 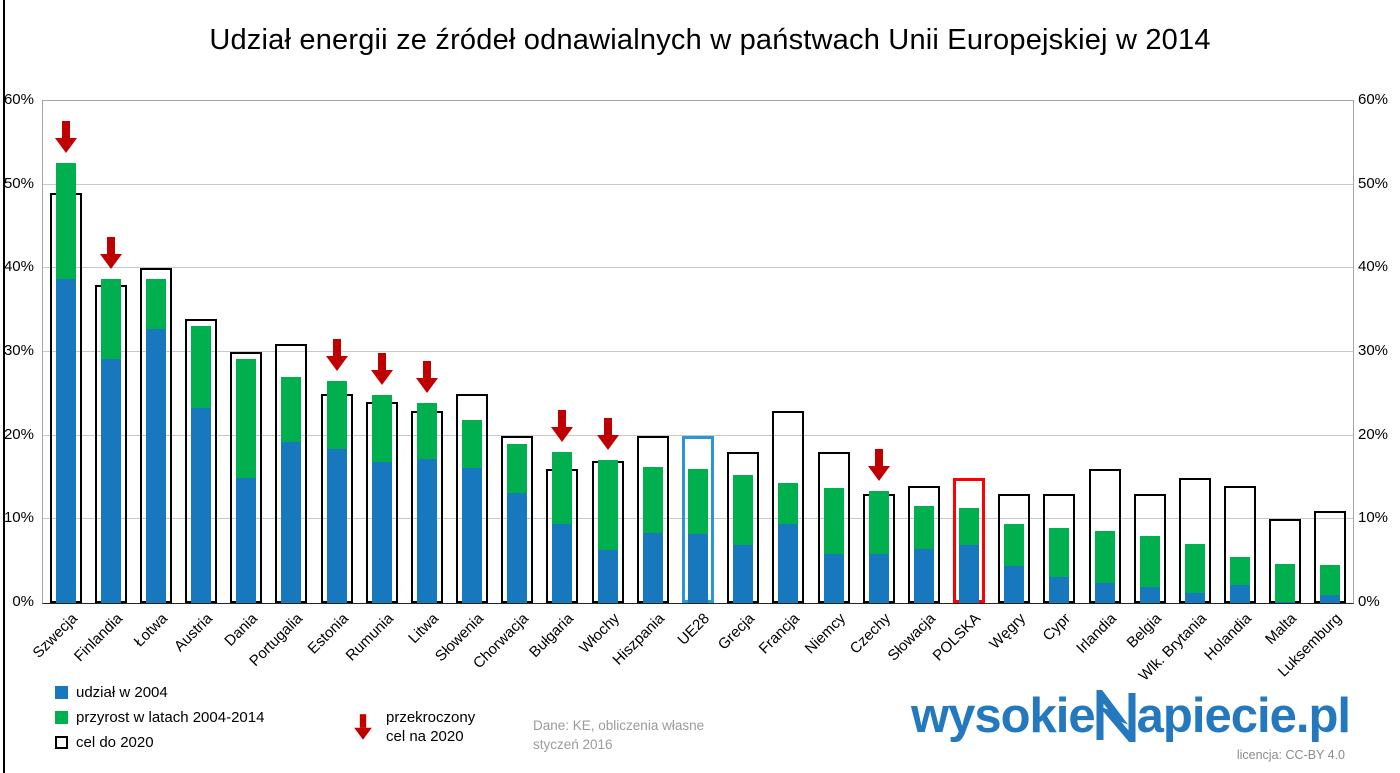 I want to click on bar-growth-UE28, so click(x=698, y=501).